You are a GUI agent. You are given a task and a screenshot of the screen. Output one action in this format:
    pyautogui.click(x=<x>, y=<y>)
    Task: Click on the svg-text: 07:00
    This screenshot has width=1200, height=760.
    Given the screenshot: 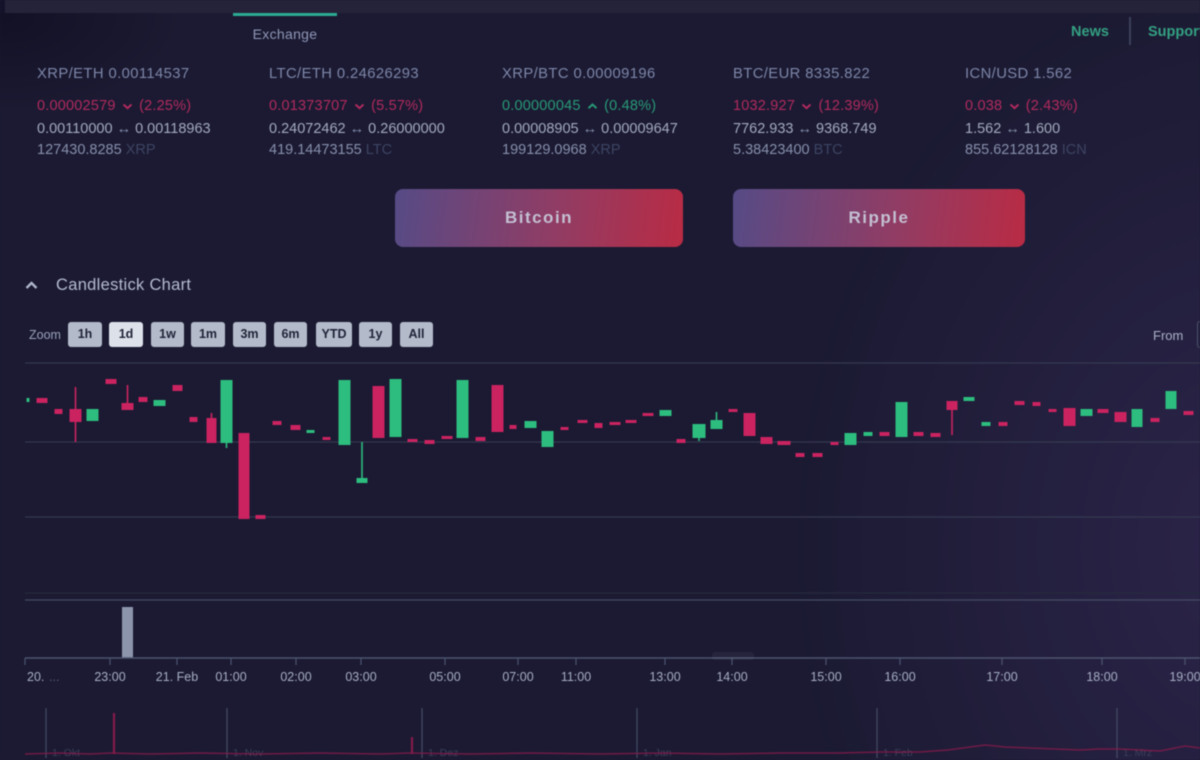 What is the action you would take?
    pyautogui.click(x=517, y=677)
    